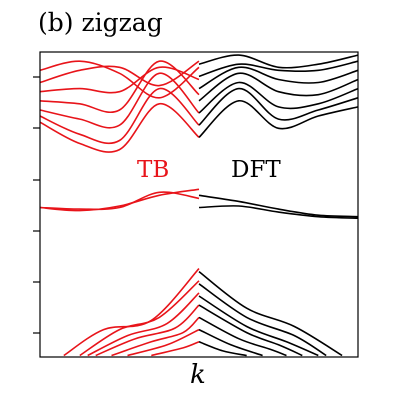  I want to click on chart-title: (b) zigzag, so click(100, 22).